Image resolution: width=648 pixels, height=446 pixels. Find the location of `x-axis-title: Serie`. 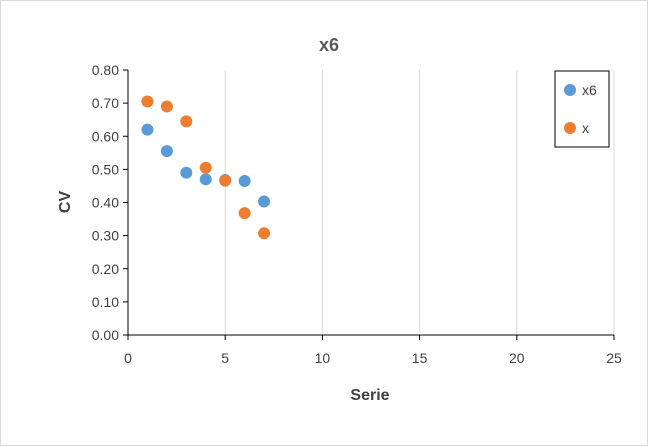

x-axis-title: Serie is located at coordinates (369, 395).